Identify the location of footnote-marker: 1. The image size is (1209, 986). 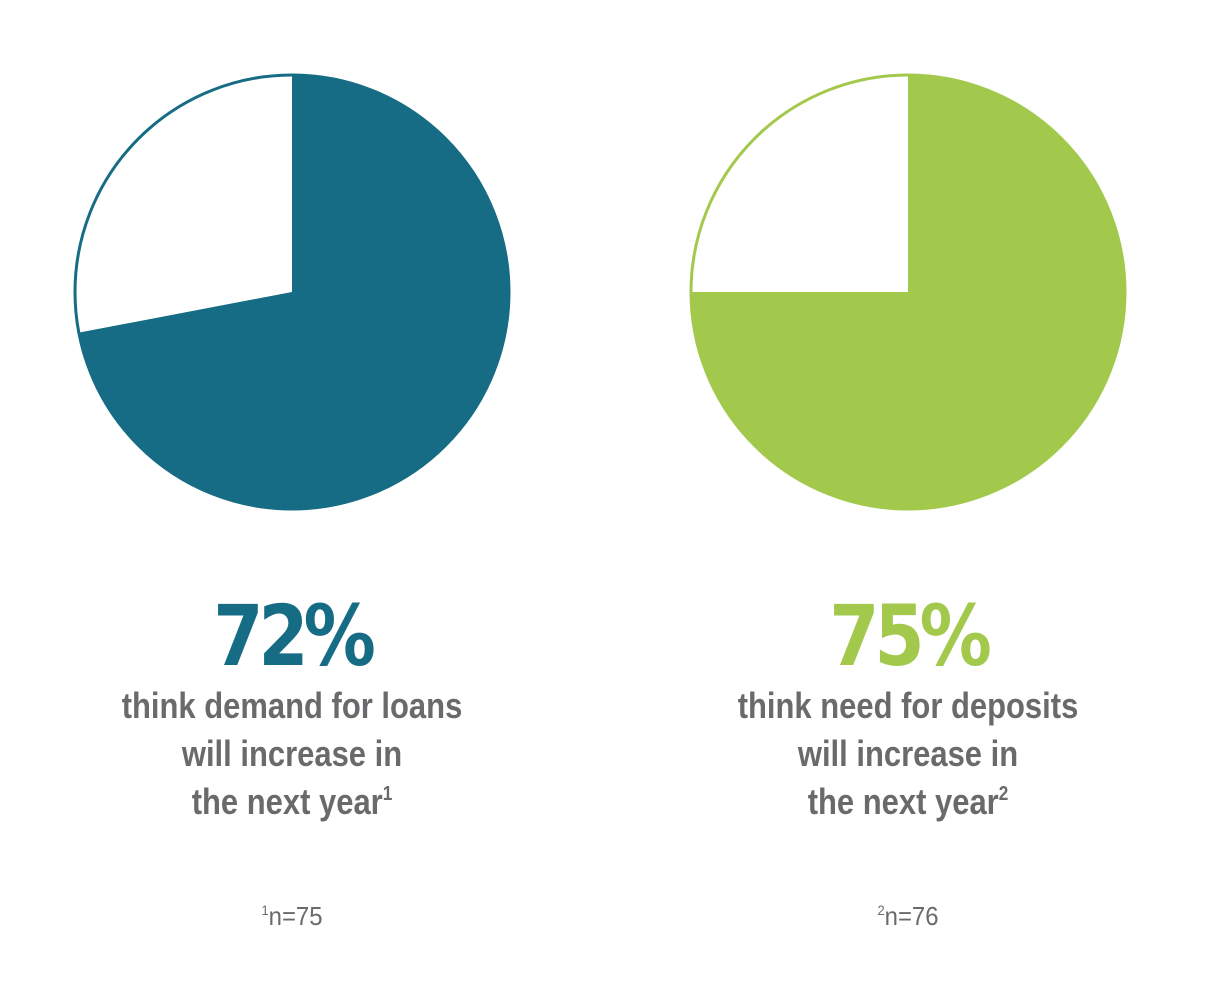
(387, 794).